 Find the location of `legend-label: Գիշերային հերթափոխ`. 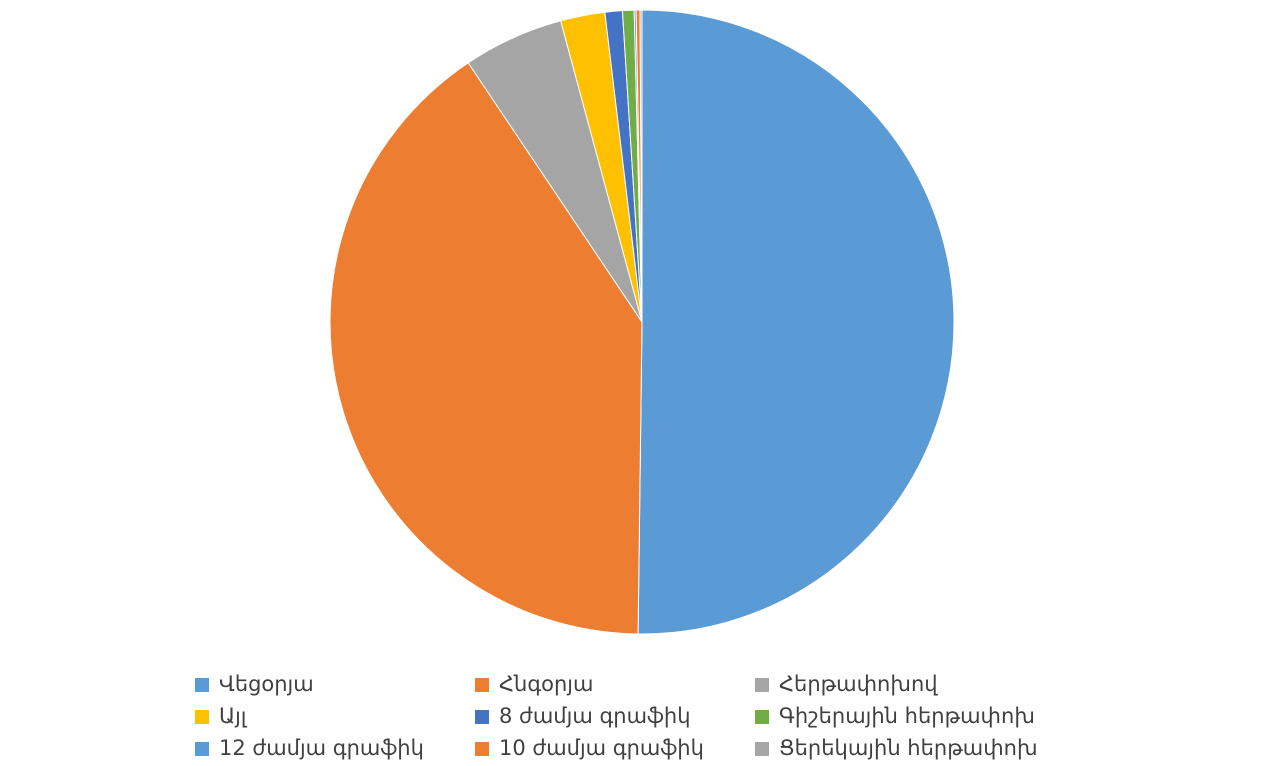

legend-label: Գիշերային հերթափոխ is located at coordinates (907, 716).